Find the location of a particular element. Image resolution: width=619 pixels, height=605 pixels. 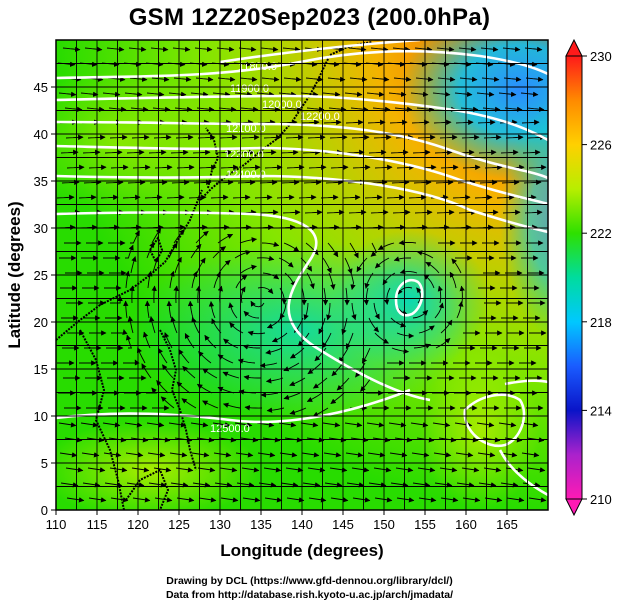

y-tick-label: 45 is located at coordinates (41, 87).